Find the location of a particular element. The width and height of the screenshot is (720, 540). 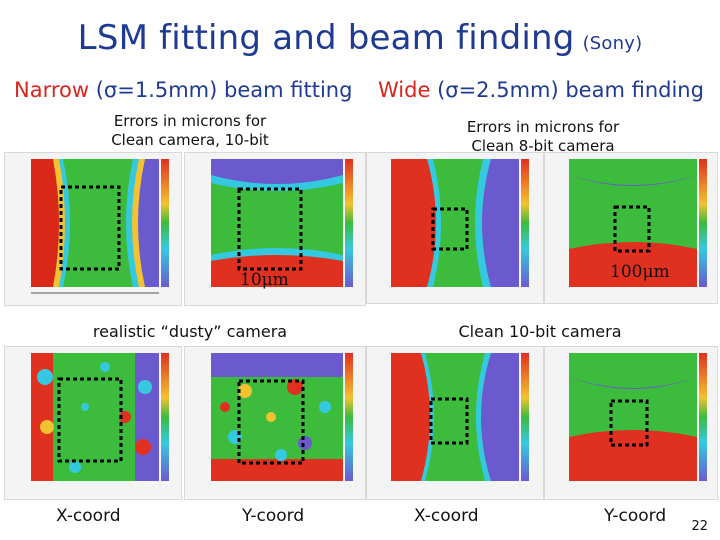

caption-top-right: Errors in microns for Clean 8-bit camera is located at coordinates (543, 137).